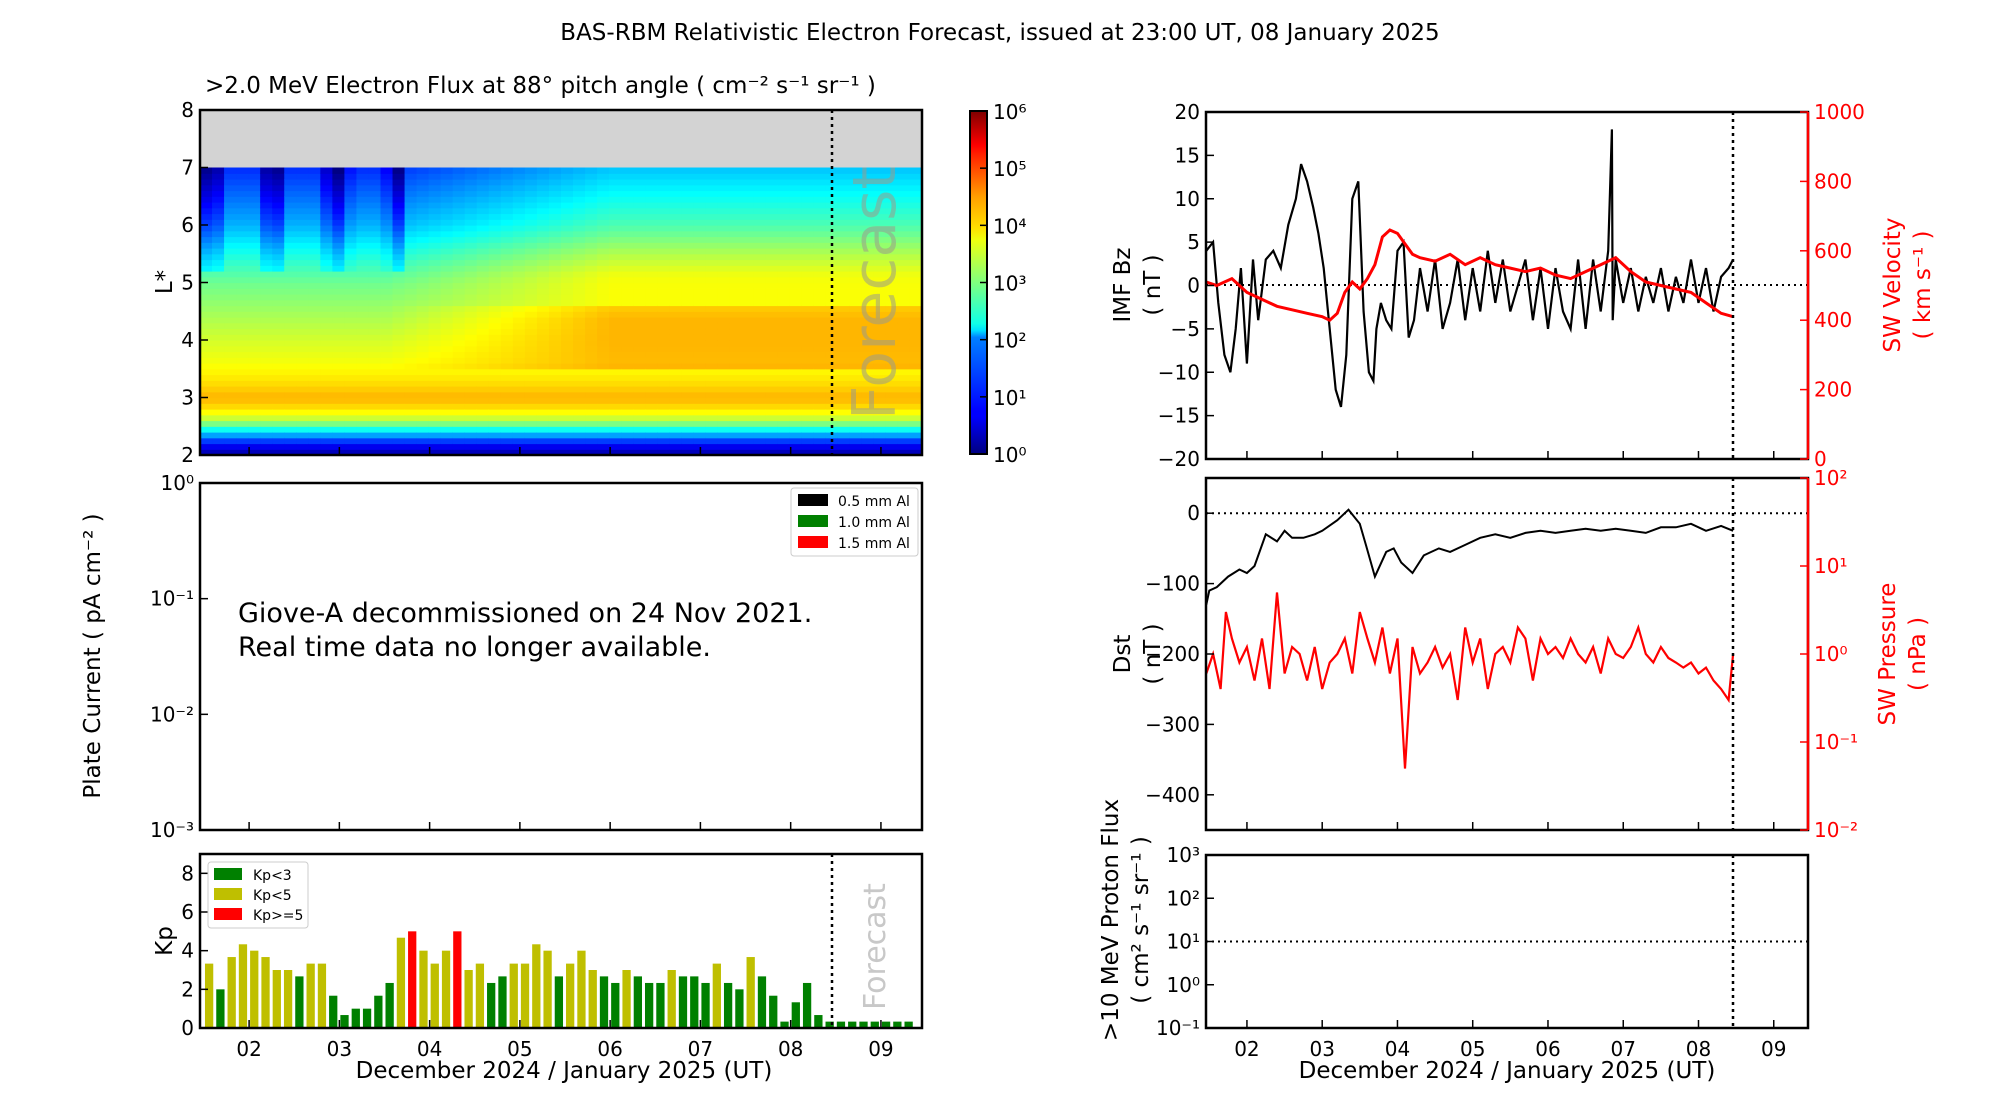  What do you see at coordinates (807, 1005) in the screenshot?
I see `kp-bar` at bounding box center [807, 1005].